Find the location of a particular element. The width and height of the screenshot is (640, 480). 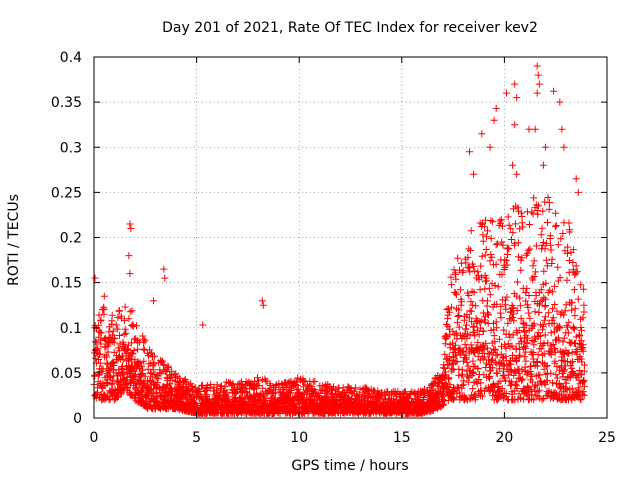

y-axis-label: ROTI / TECUs is located at coordinates (14, 240).